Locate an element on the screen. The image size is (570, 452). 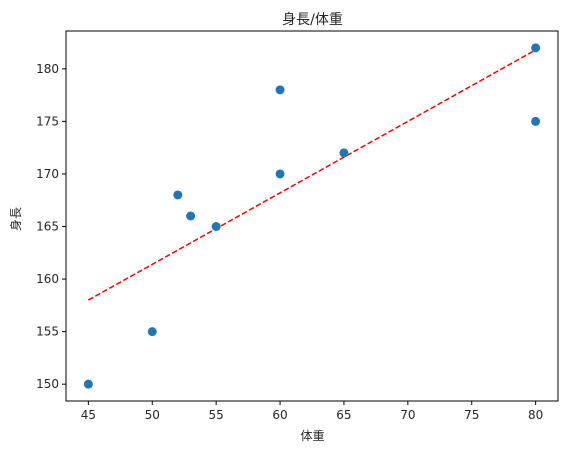
y-tick-label: 170 is located at coordinates (47, 174).